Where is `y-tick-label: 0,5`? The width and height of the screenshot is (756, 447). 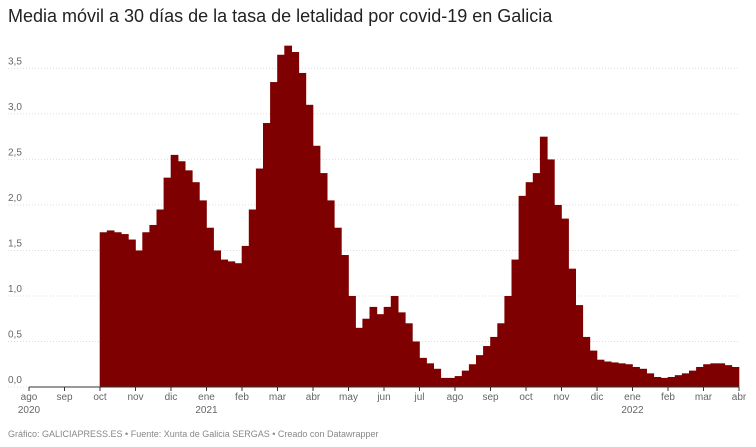 y-tick-label: 0,5 is located at coordinates (15, 334).